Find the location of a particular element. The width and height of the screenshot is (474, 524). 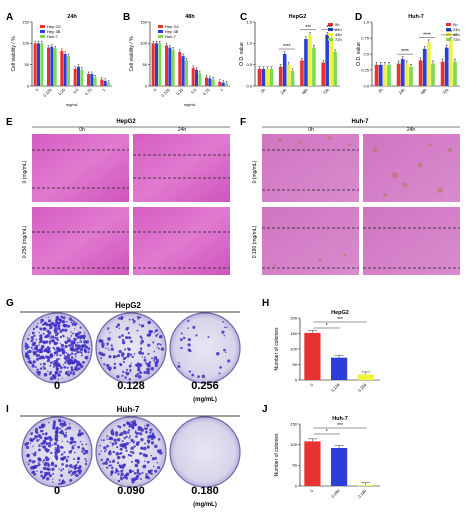

x-tick-label: 0.090 is located at coordinates (335, 493).